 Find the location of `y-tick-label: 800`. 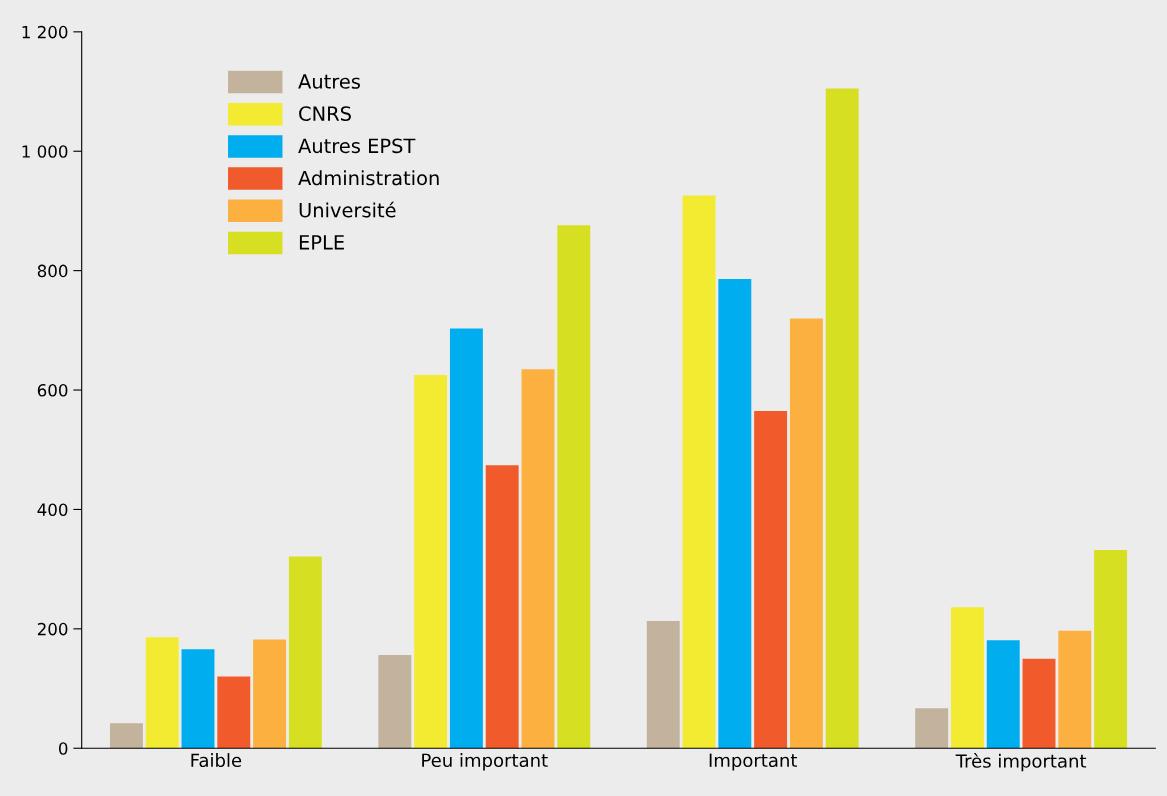

y-tick-label: 800 is located at coordinates (52, 271).